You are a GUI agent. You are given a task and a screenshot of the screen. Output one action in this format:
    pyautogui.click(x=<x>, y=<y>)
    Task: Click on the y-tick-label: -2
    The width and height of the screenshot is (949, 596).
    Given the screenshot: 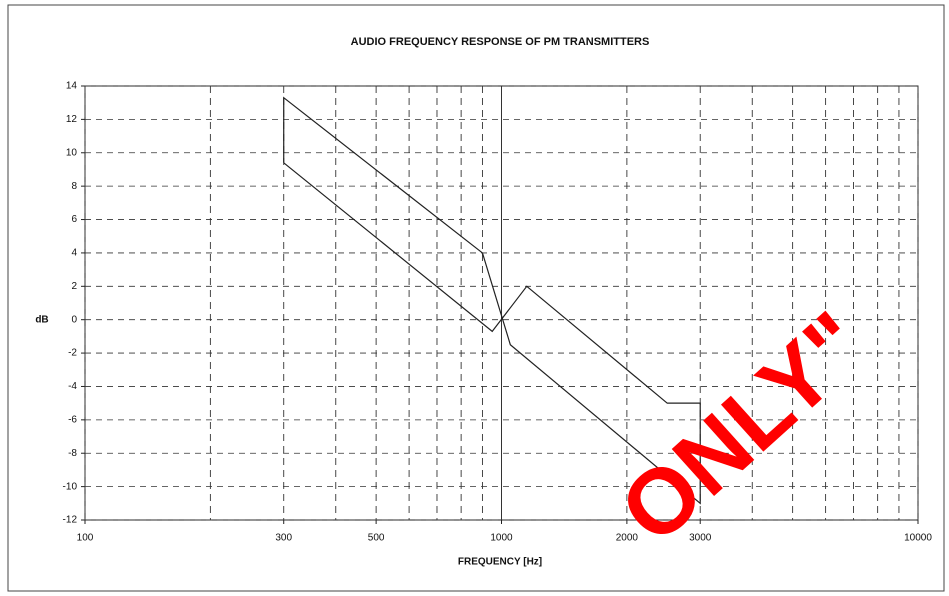 What is the action you would take?
    pyautogui.click(x=72, y=353)
    